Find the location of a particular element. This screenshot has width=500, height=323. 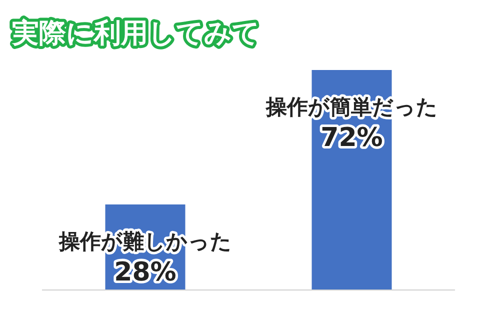

data-label: 72% is located at coordinates (351, 138).